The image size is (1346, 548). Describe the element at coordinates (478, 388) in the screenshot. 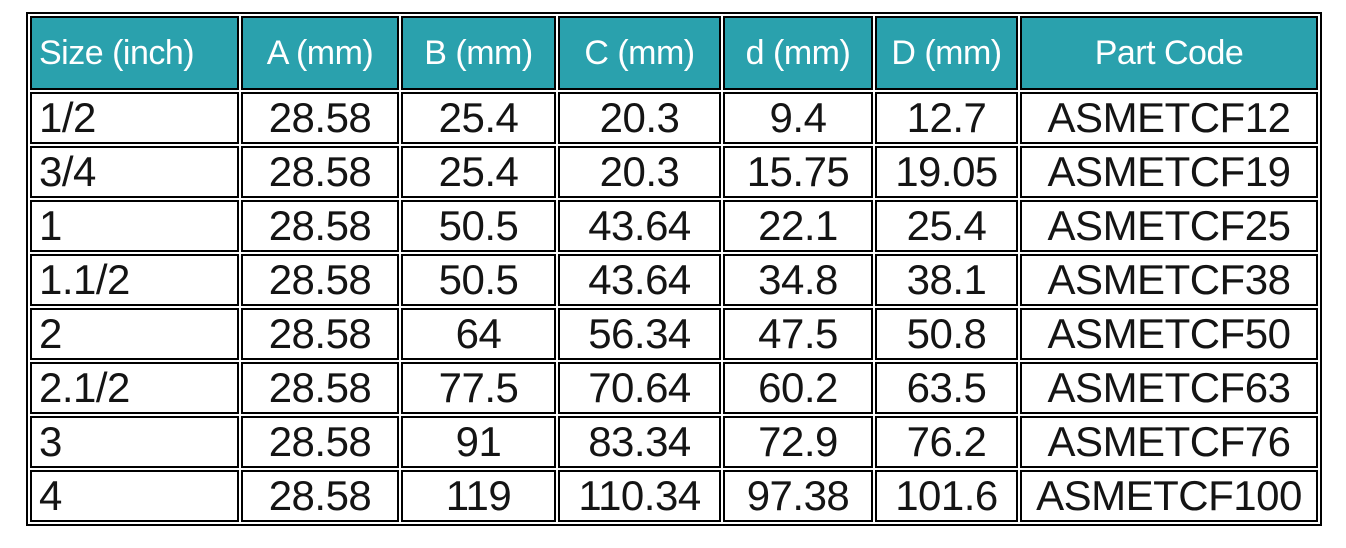

I see `cell-b: 77.5` at that location.